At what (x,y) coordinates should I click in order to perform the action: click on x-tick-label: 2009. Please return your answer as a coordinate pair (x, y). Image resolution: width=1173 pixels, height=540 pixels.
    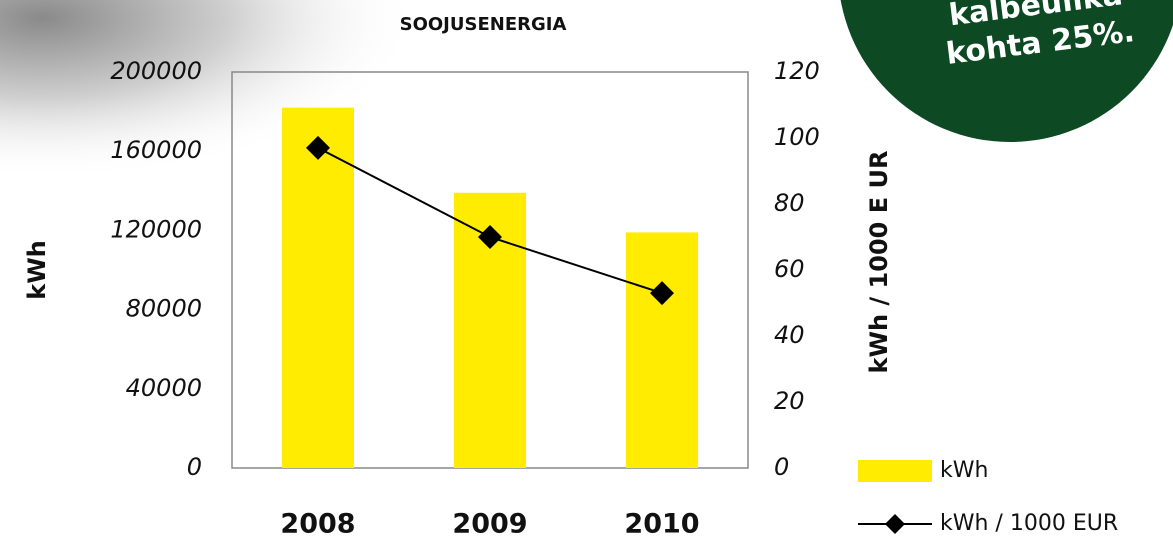
    Looking at the image, I should click on (489, 524).